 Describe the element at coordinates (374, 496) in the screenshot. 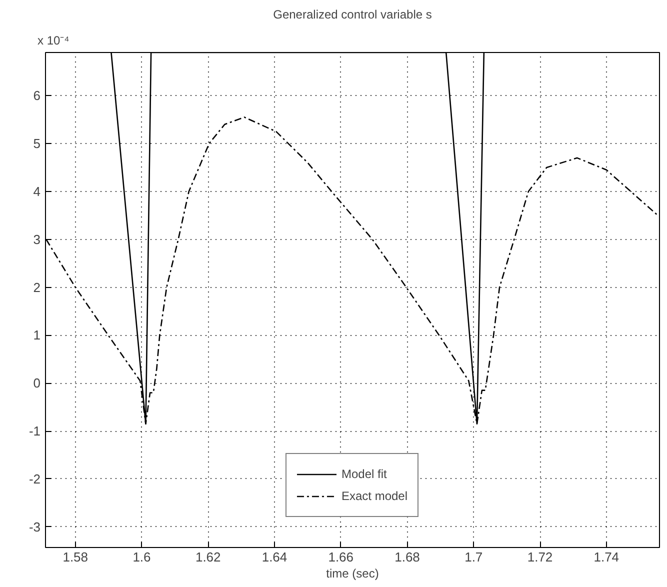

I see `legend-label: Exact model` at that location.